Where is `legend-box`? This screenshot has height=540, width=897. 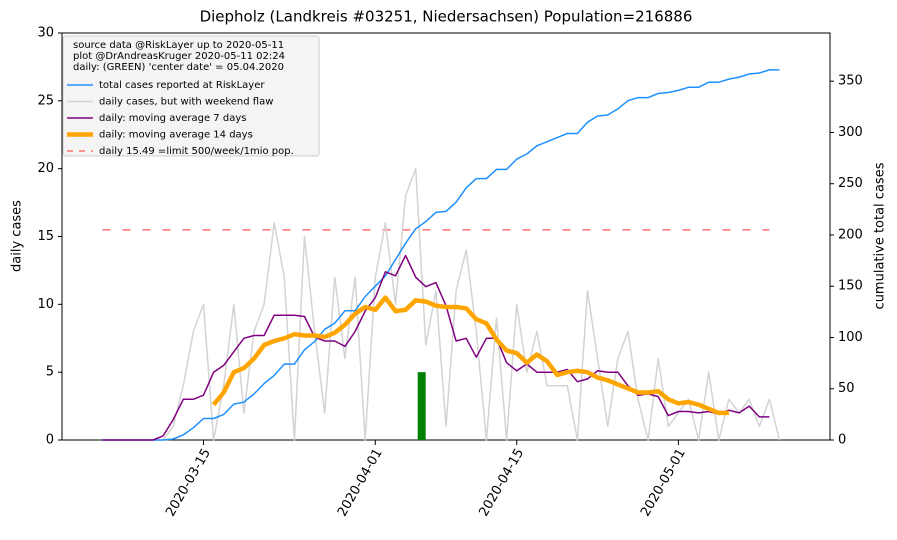 legend-box is located at coordinates (191, 96).